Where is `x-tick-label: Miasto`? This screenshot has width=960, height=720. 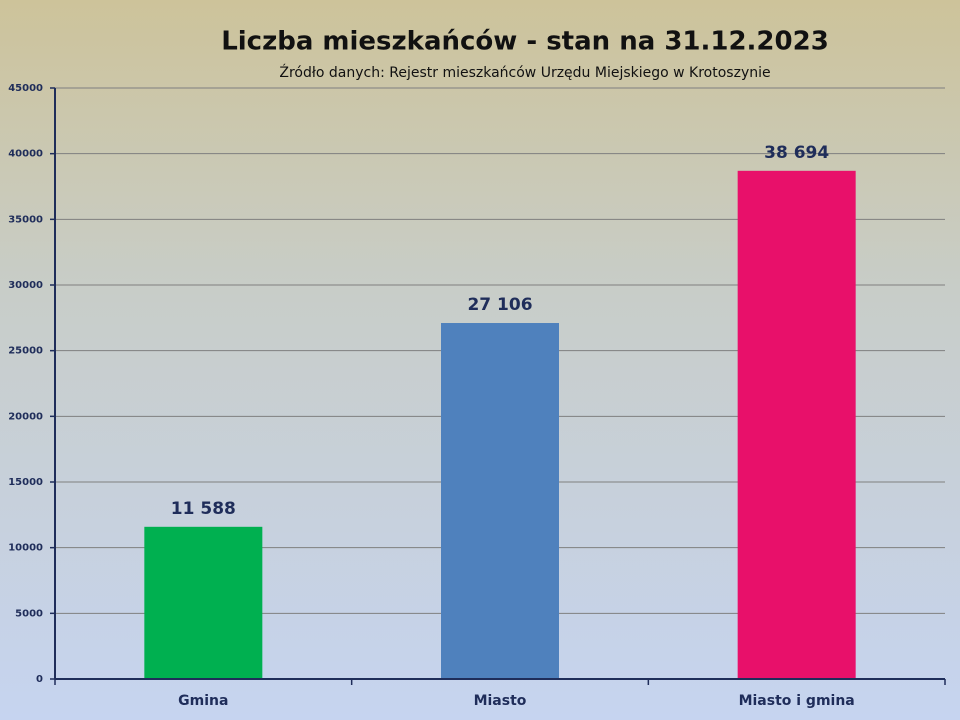
x-tick-label: Miasto is located at coordinates (500, 701).